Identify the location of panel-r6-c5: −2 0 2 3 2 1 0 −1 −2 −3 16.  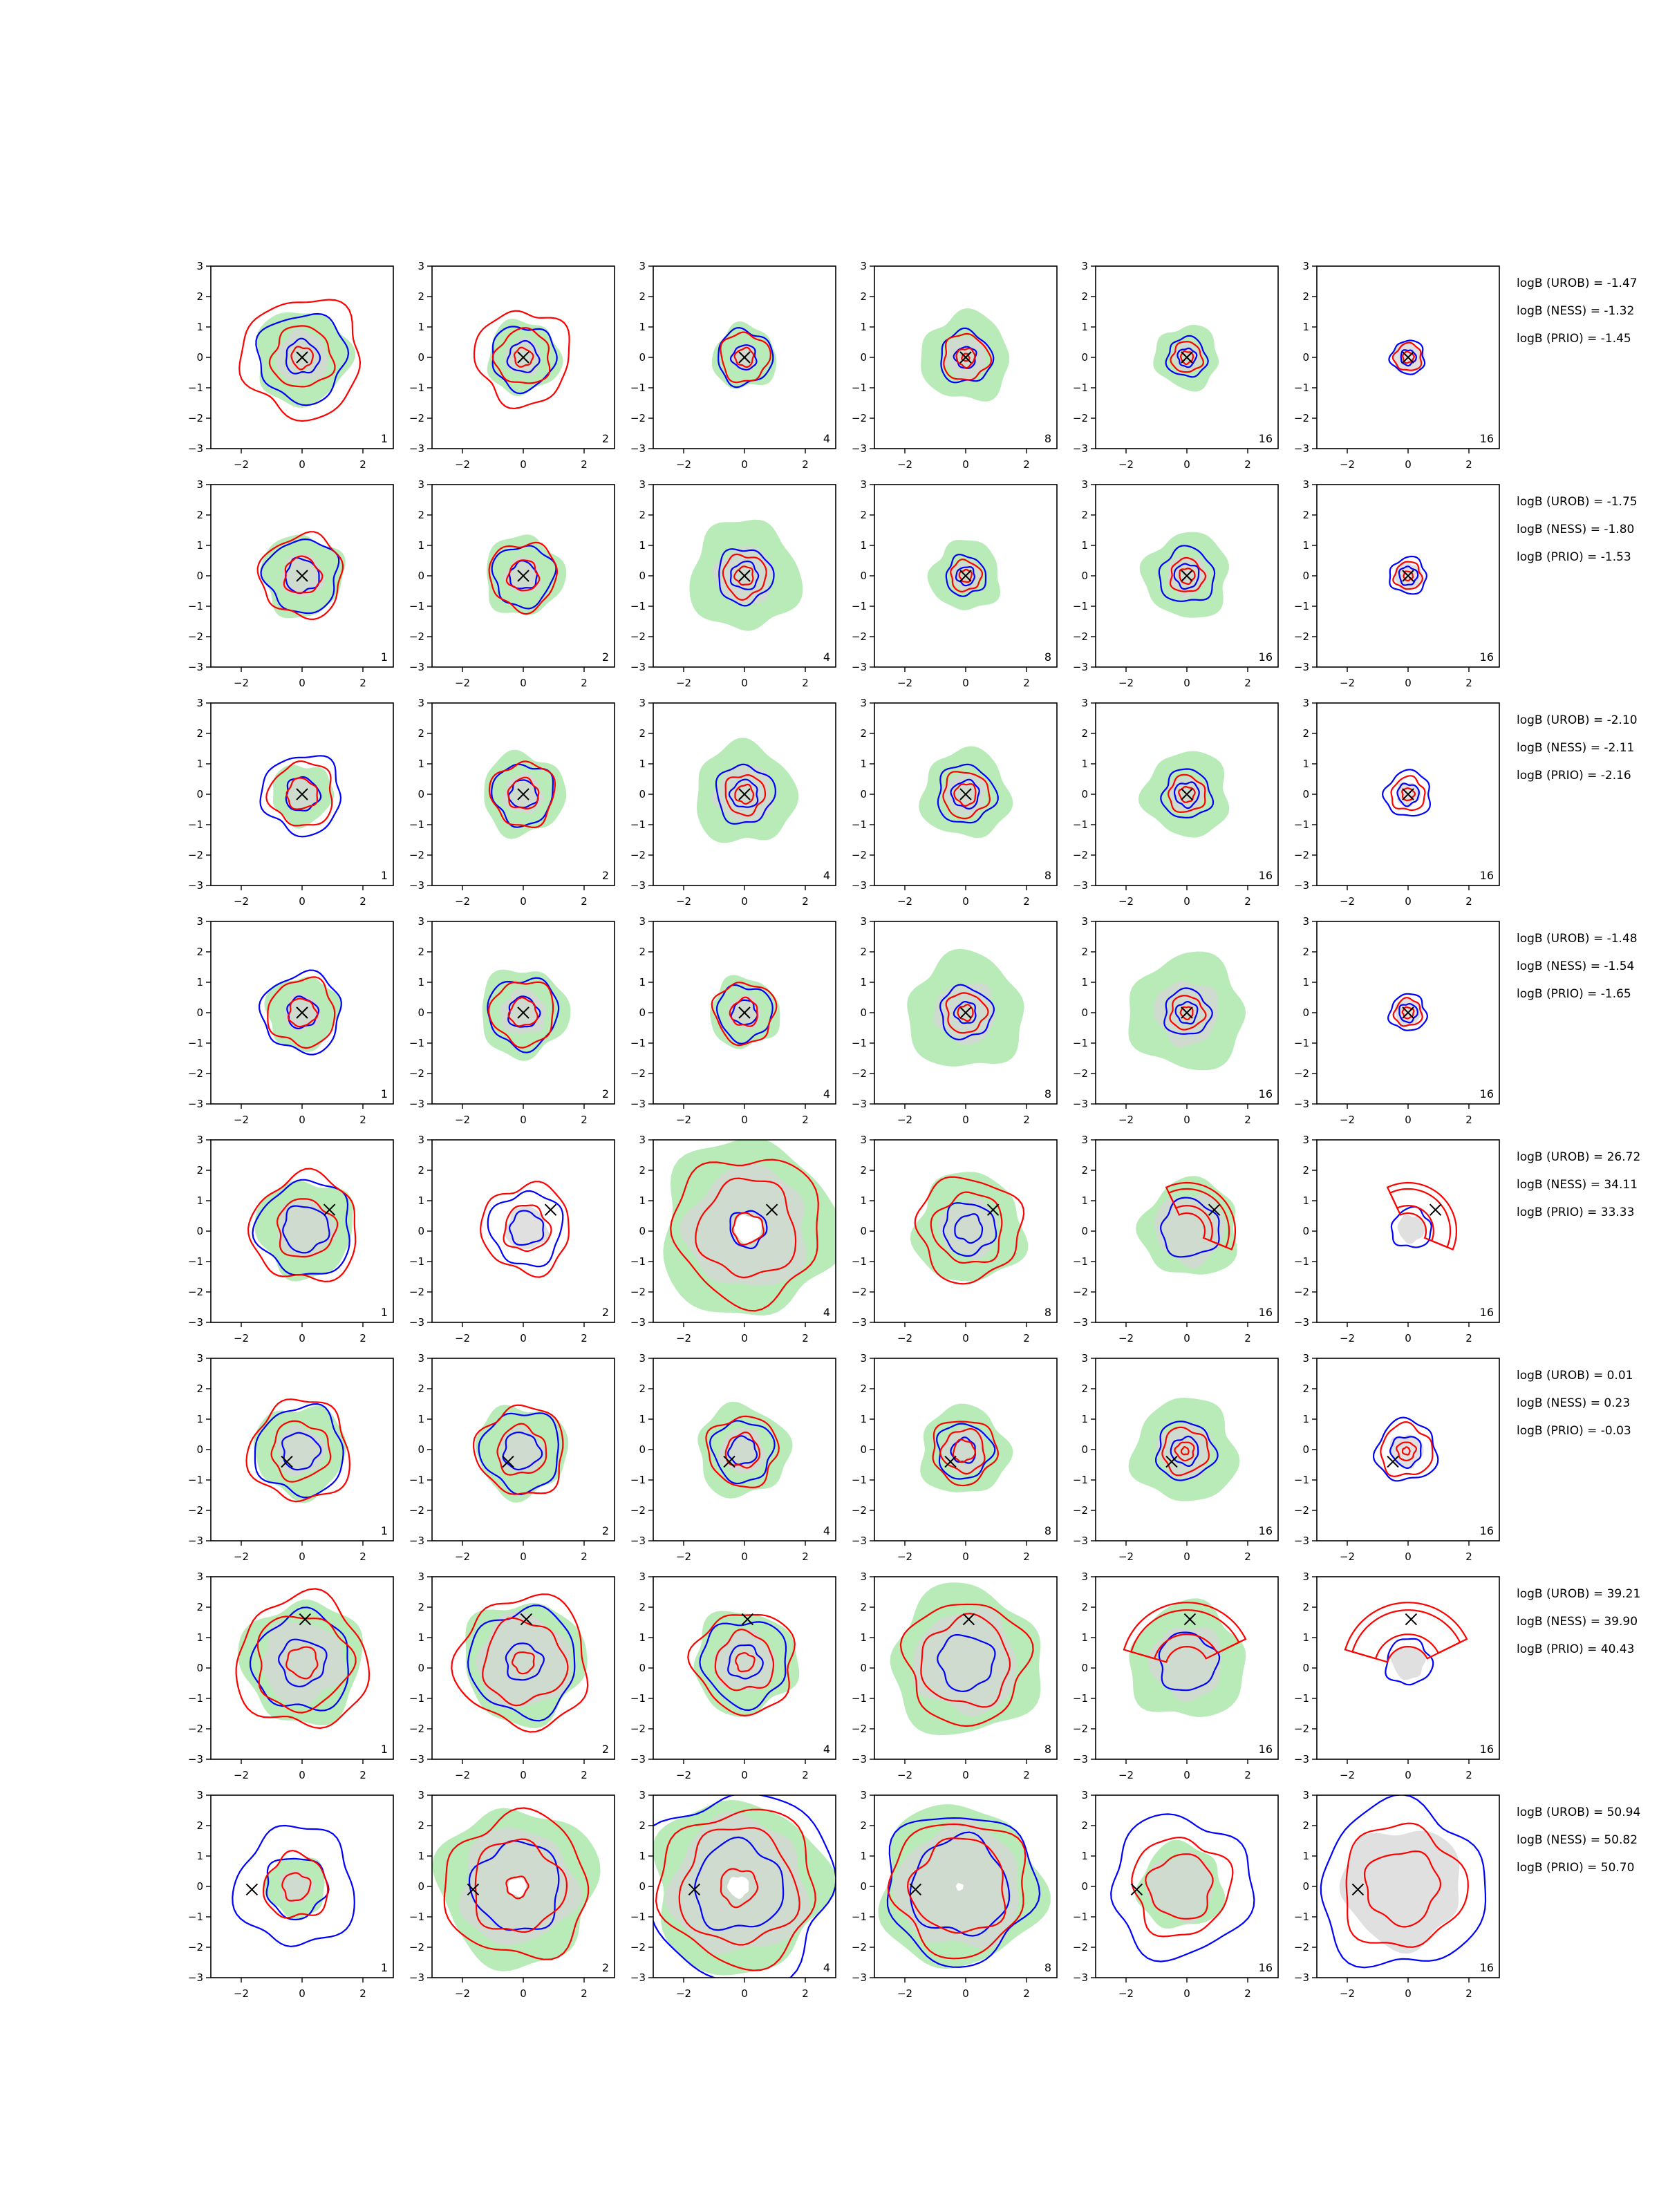
(1176, 1457).